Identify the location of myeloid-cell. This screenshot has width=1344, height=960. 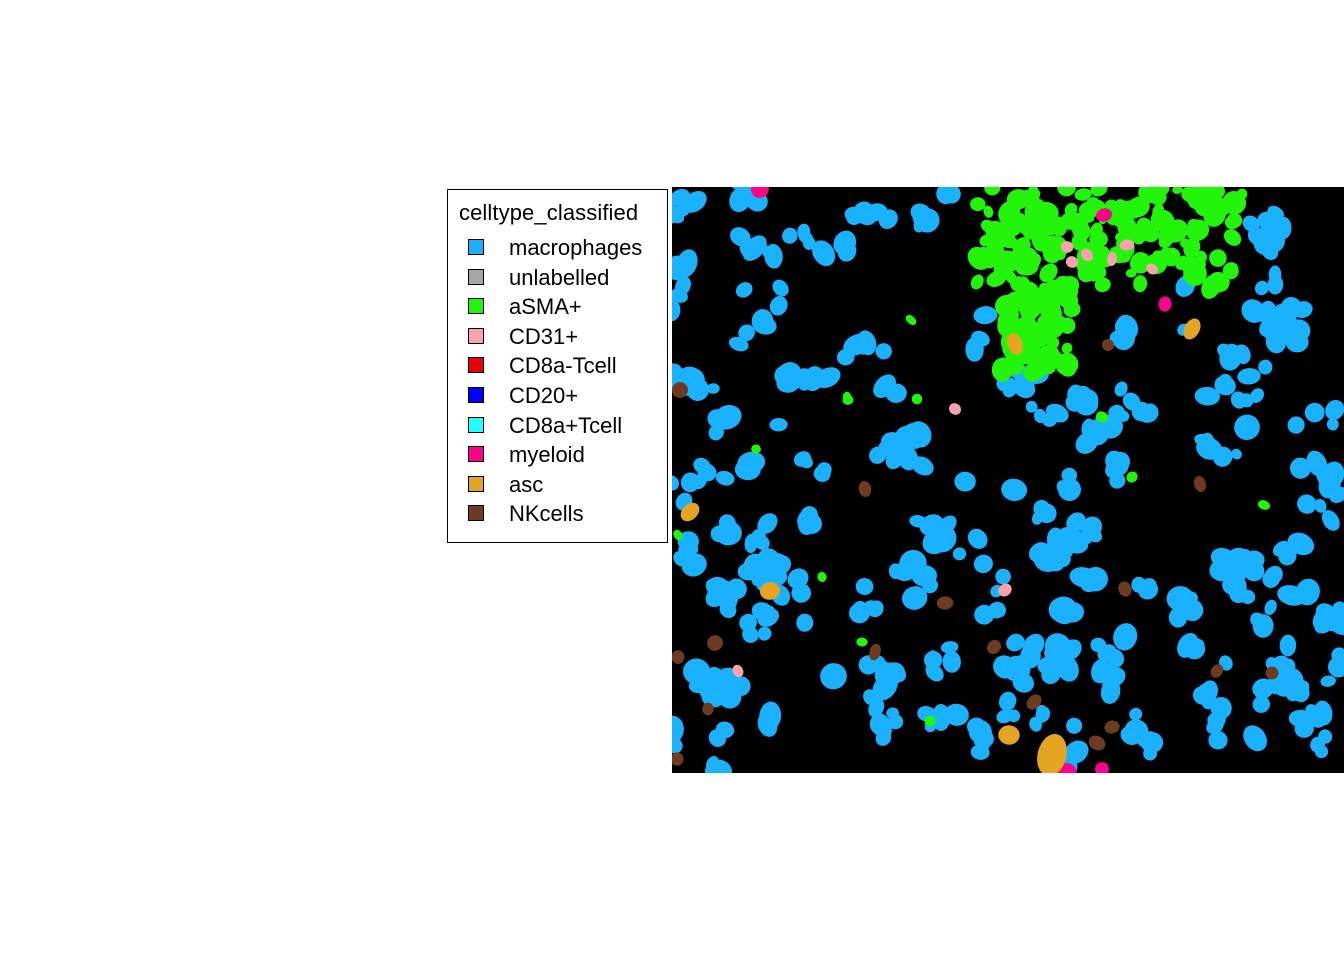
(760, 193).